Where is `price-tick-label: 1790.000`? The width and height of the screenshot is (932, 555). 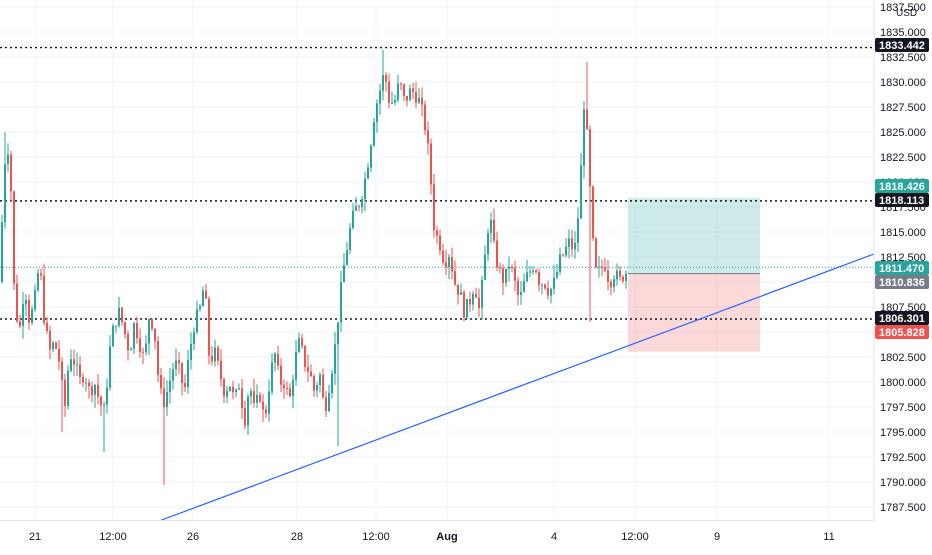 price-tick-label: 1790.000 is located at coordinates (903, 483).